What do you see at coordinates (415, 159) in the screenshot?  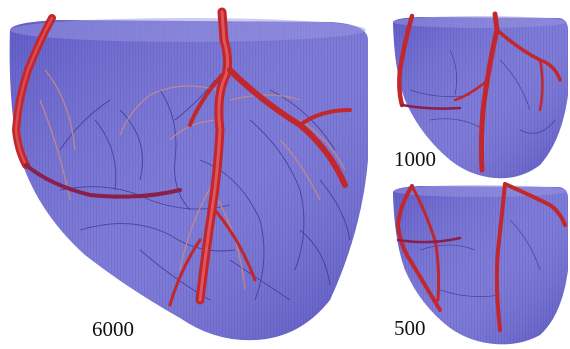 I see `panel-label-1000: 1000` at bounding box center [415, 159].